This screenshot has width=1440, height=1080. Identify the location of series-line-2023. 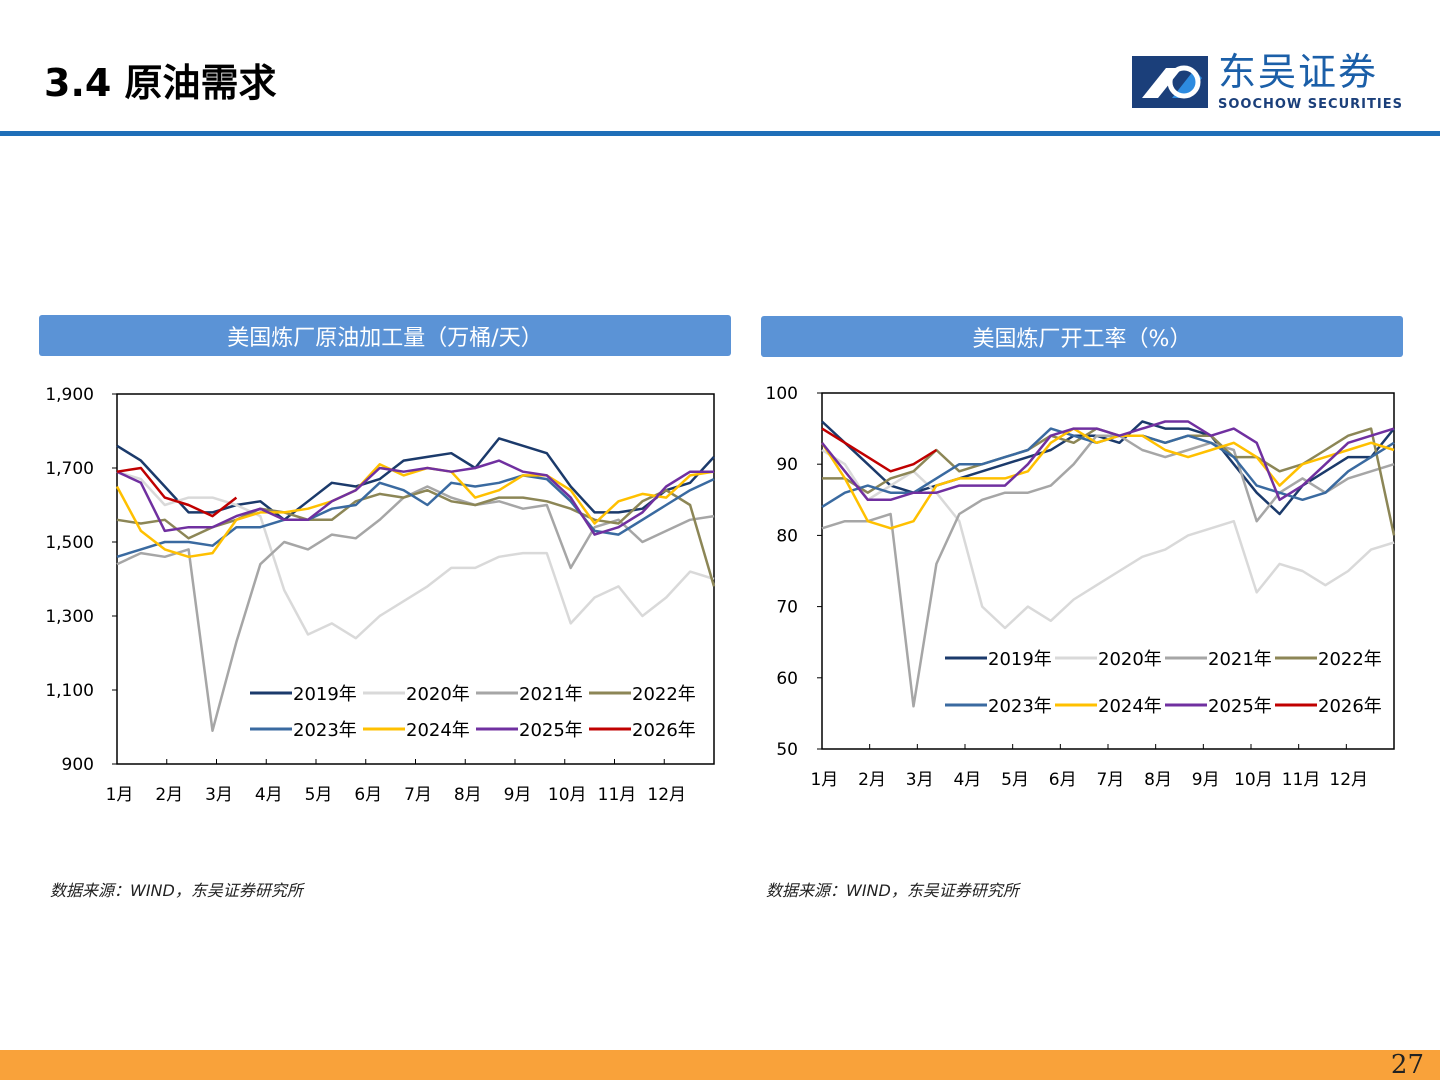
(415, 516).